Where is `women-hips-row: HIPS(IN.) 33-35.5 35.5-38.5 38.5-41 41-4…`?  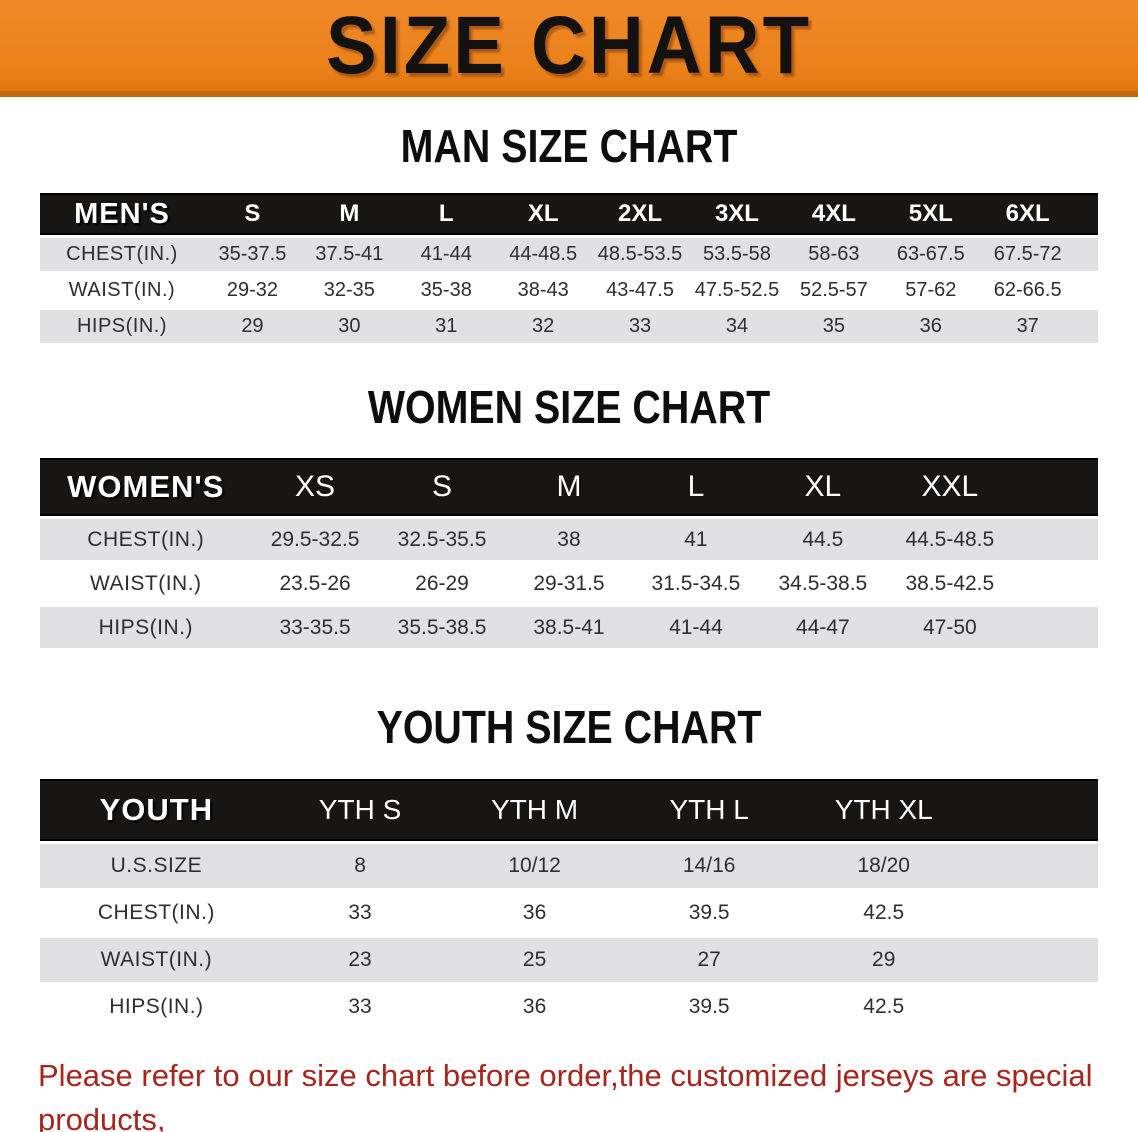 women-hips-row: HIPS(IN.) 33-35.5 35.5-38.5 38.5-41 41-4… is located at coordinates (569, 627).